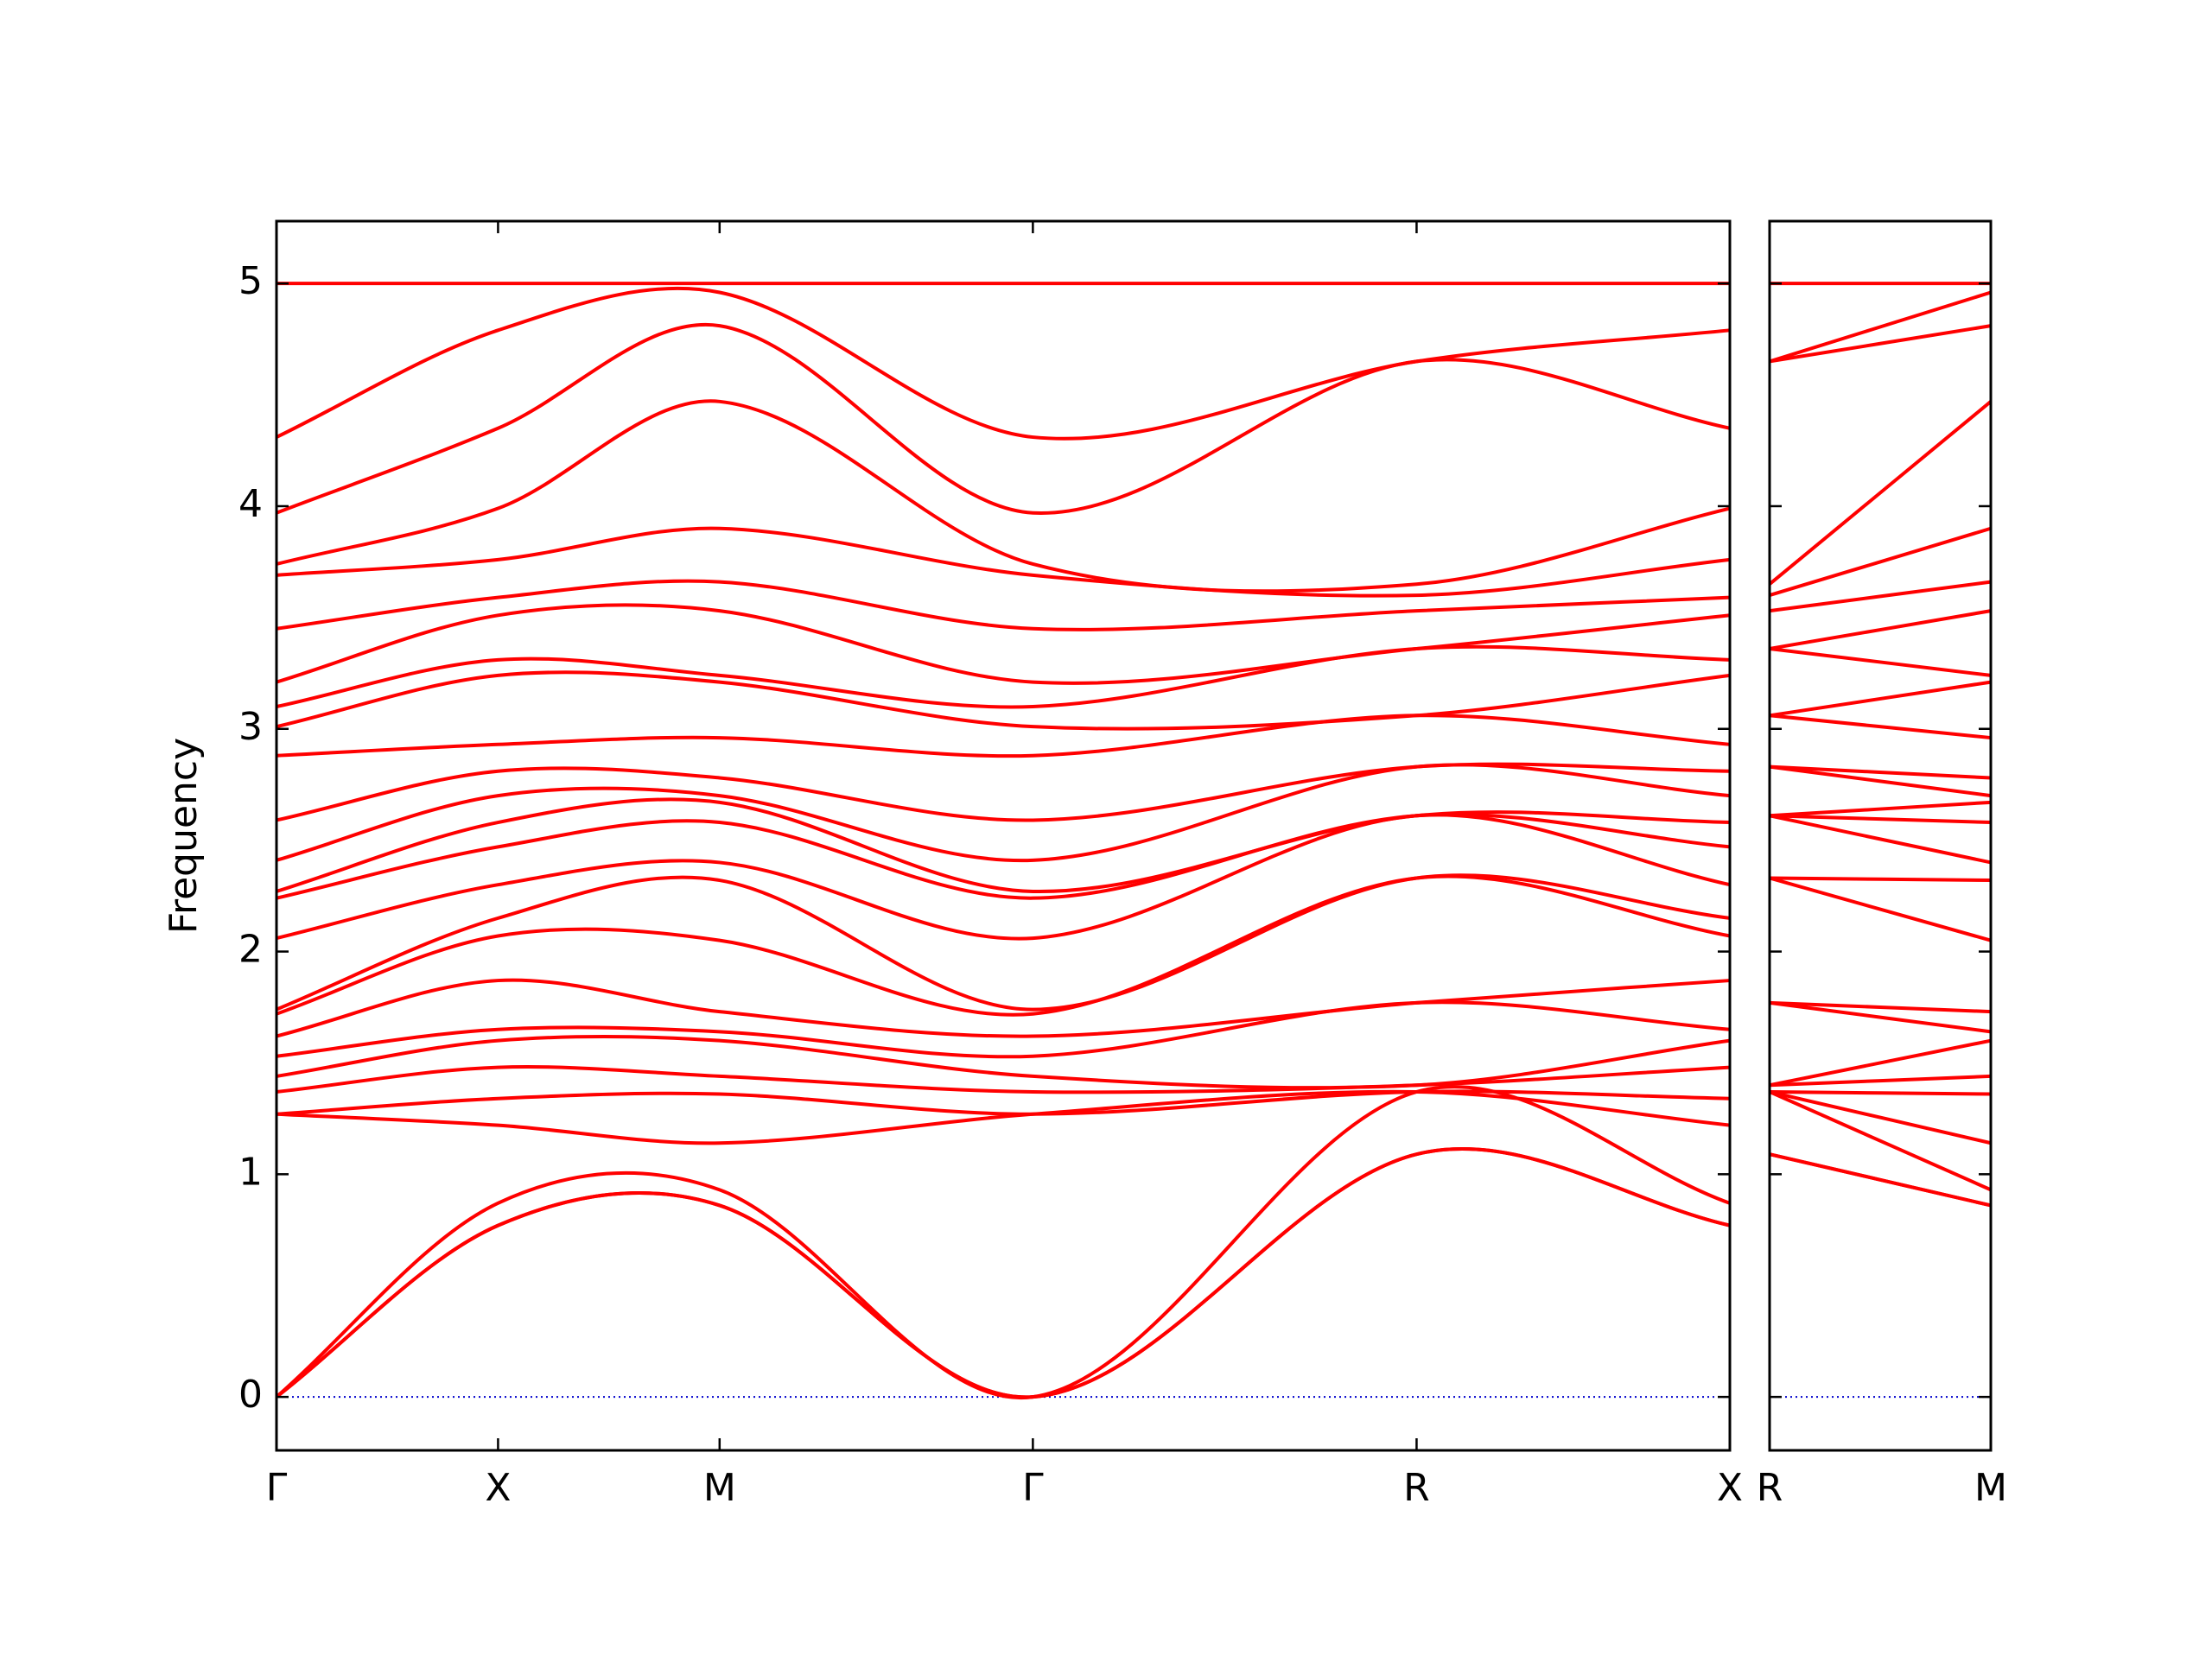  I want to click on y-tick-label: 2, so click(250, 950).